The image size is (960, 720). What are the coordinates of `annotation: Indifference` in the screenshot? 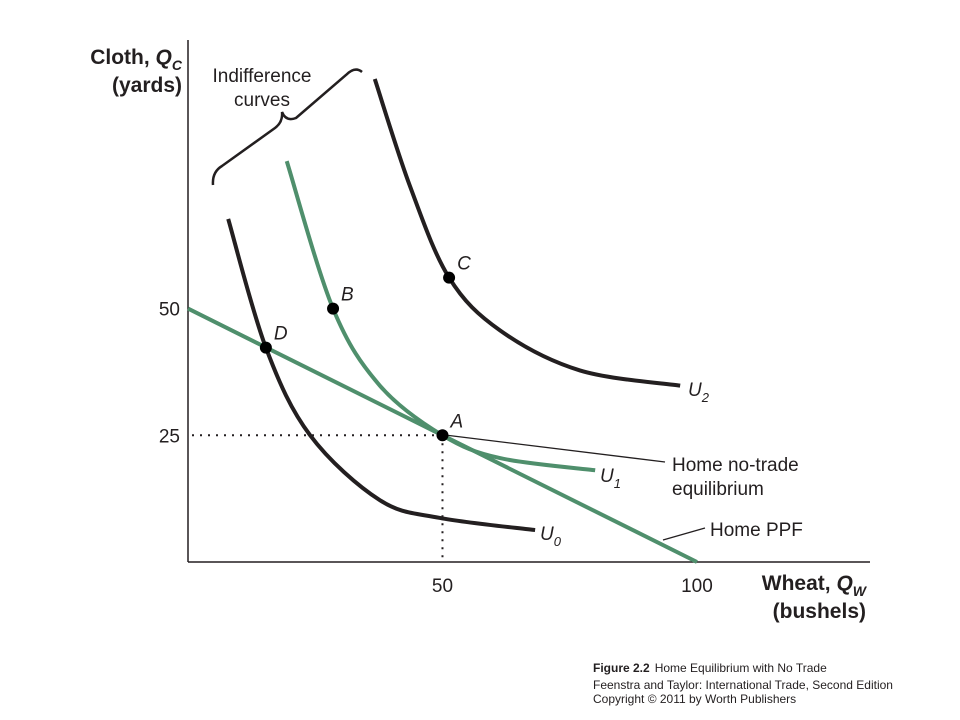 It's located at (262, 76).